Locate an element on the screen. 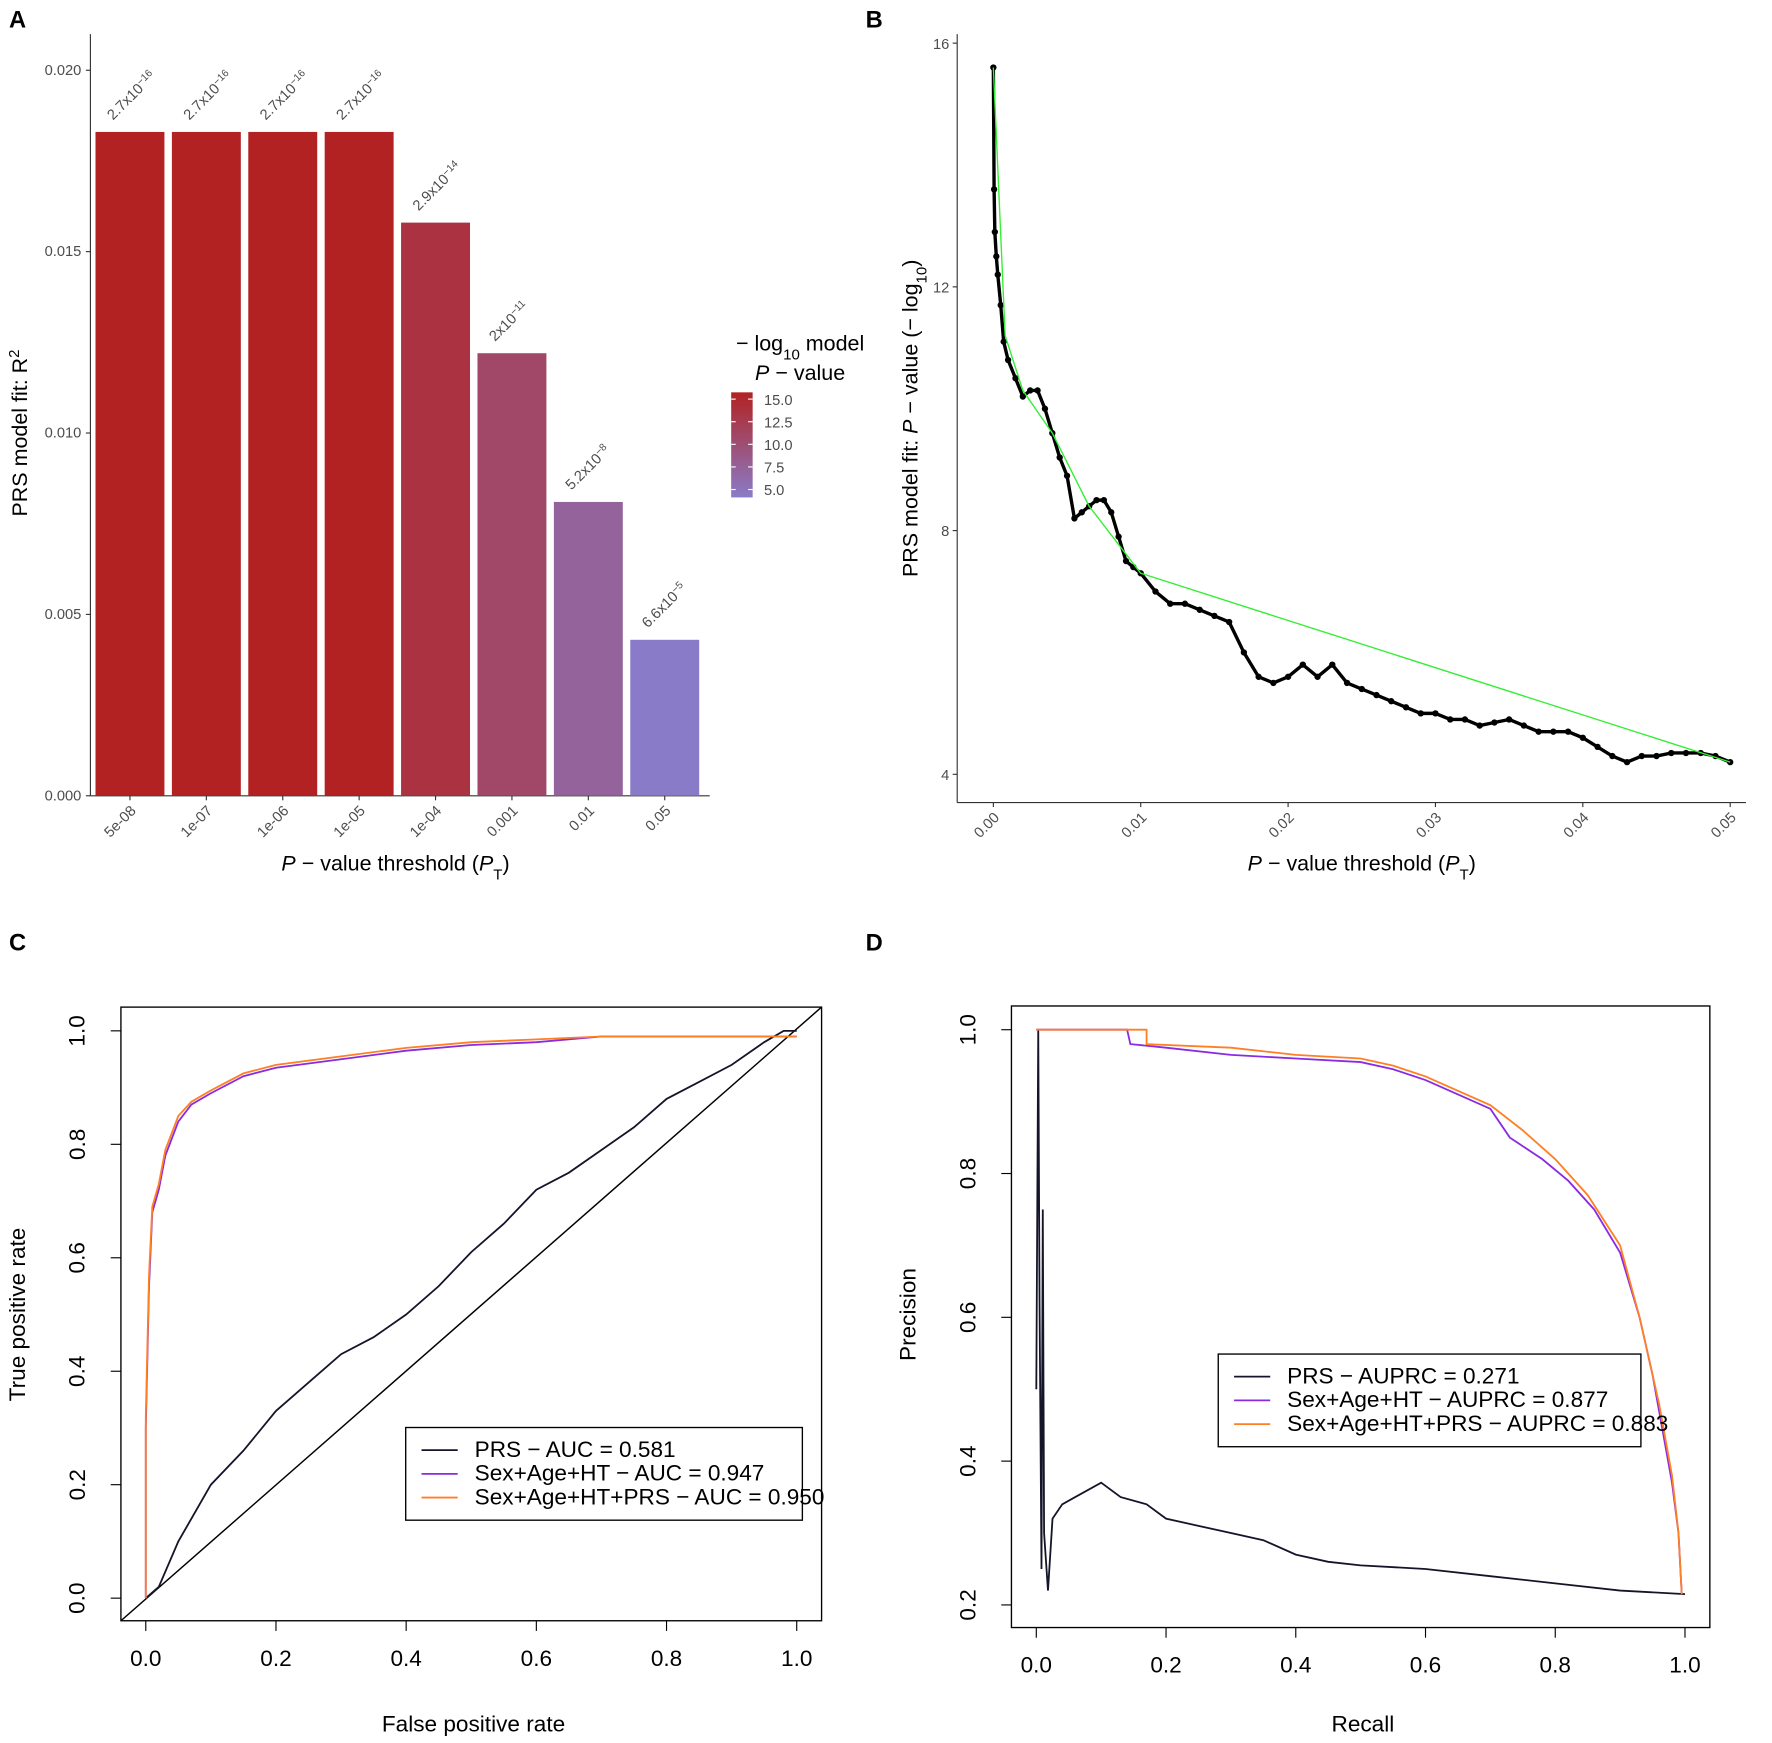 This screenshot has width=1772, height=1743. bar-value-label: 6.6x10−5 is located at coordinates (664, 605).